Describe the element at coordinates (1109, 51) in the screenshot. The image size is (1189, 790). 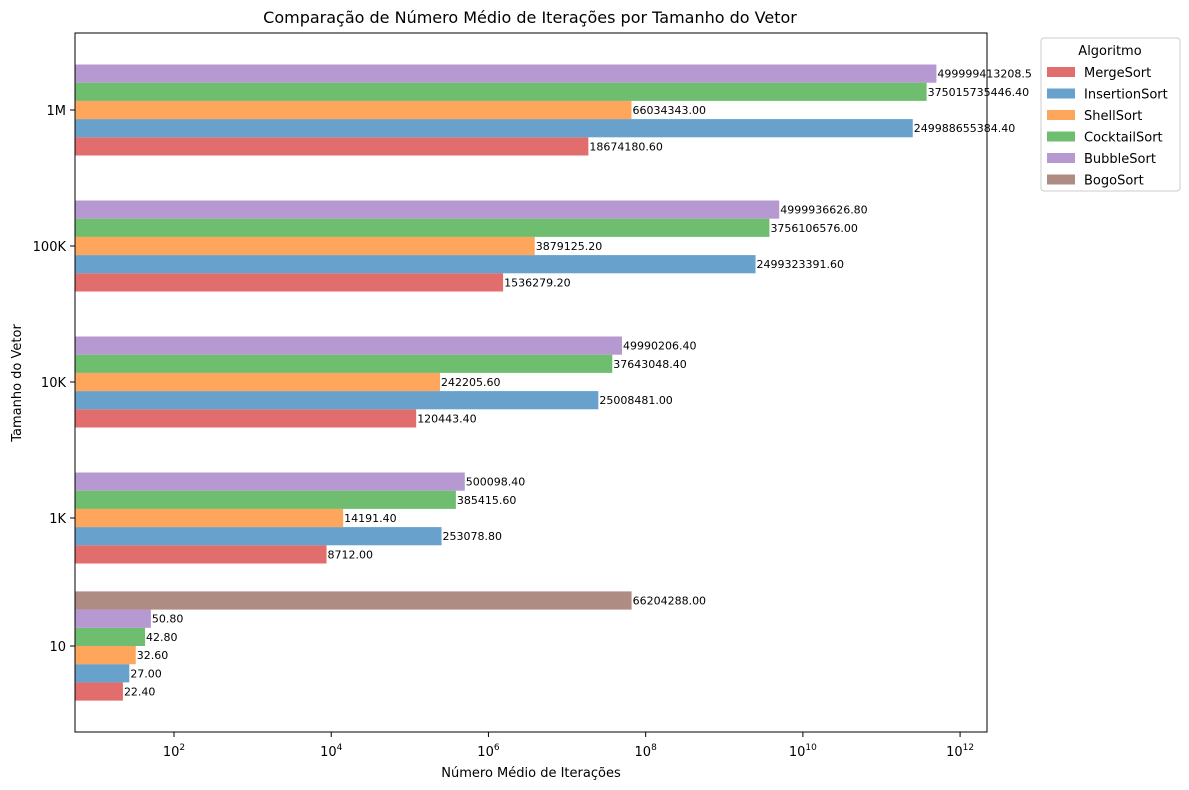
I see `legend-title: Algoritmo` at that location.